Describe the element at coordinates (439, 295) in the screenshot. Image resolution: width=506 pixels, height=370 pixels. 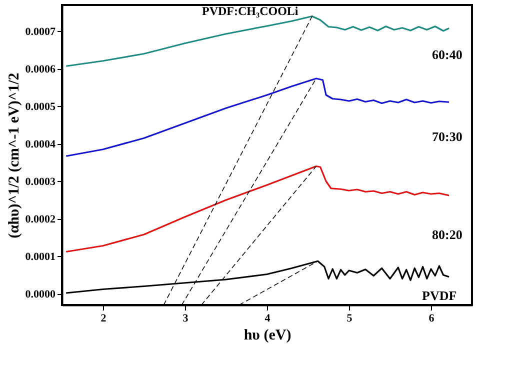
I see `annotation: PVDF` at that location.